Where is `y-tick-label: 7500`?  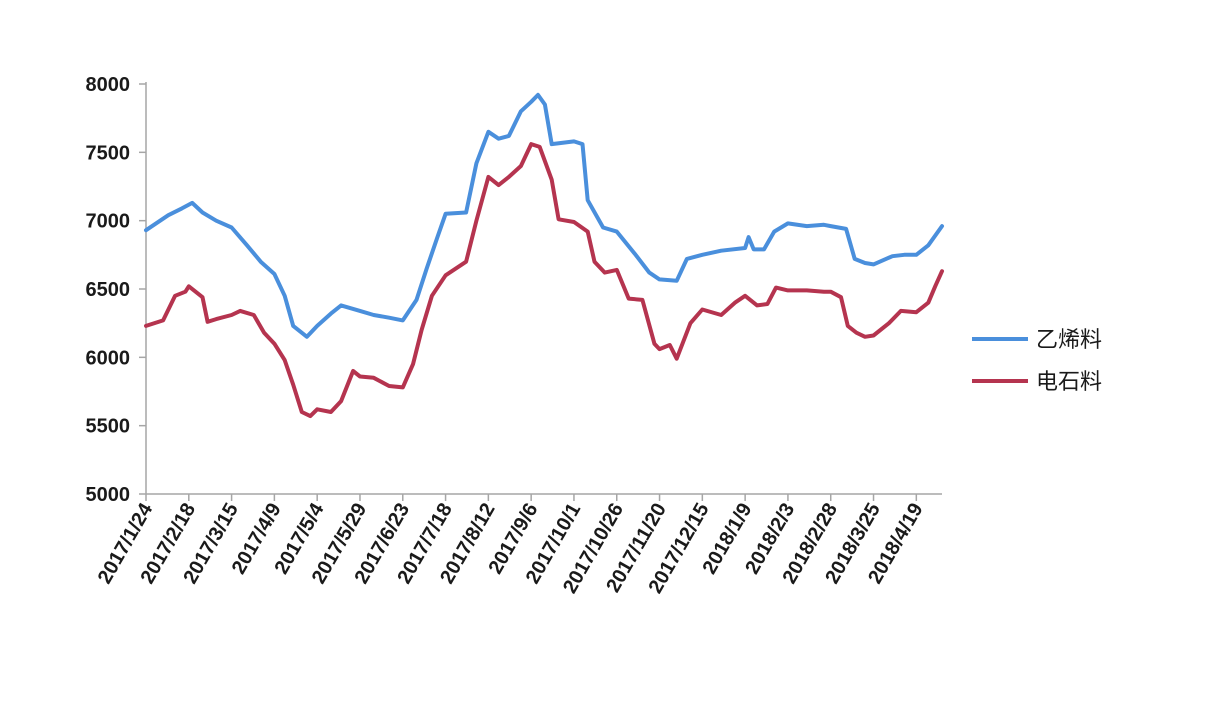 y-tick-label: 7500 is located at coordinates (108, 153).